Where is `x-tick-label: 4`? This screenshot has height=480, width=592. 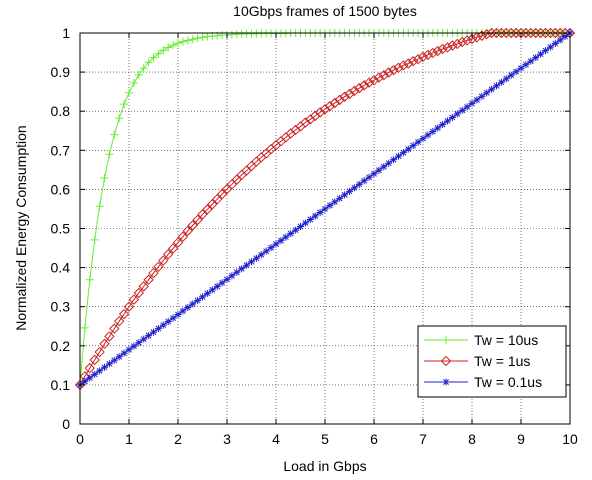
x-tick-label: 4 is located at coordinates (276, 439).